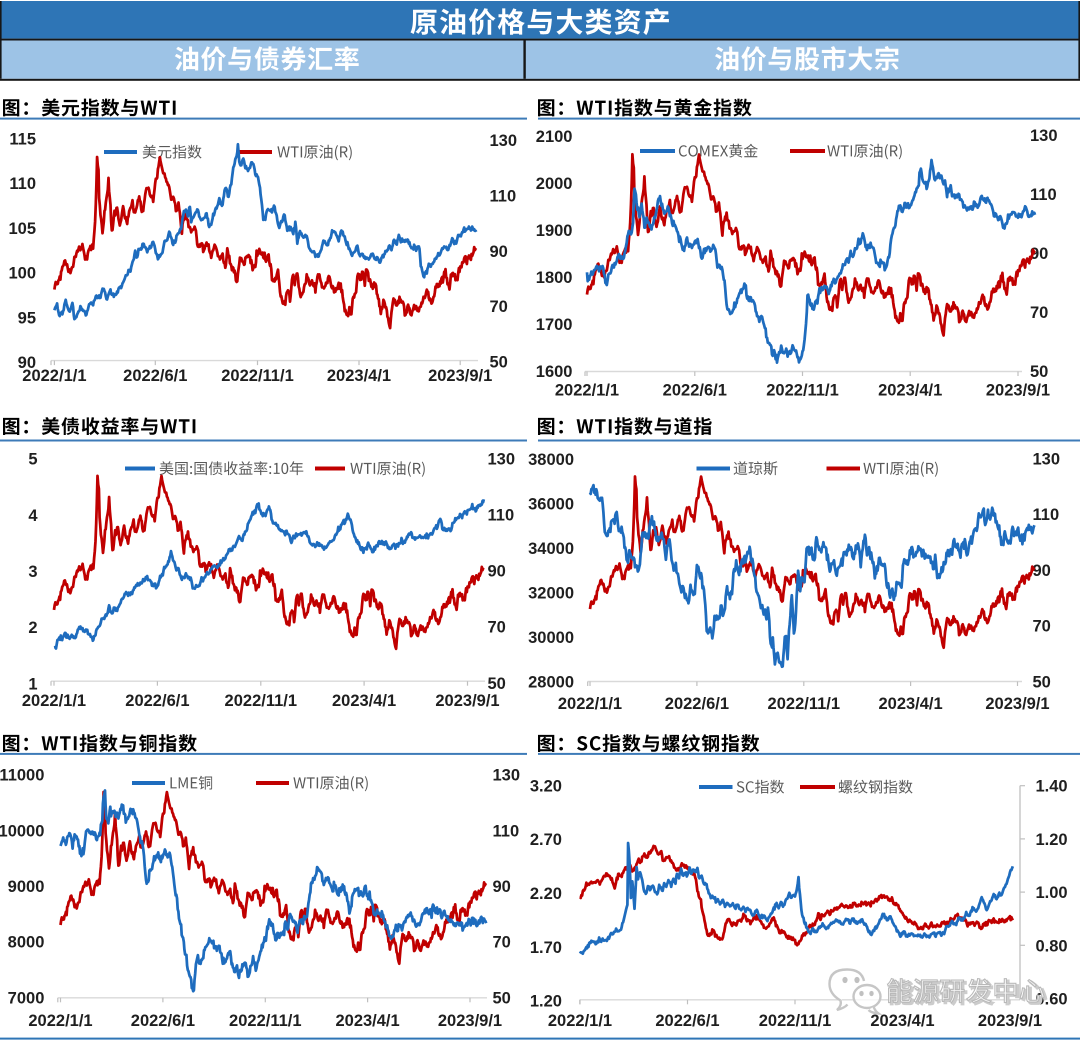  Describe the element at coordinates (554, 372) in the screenshot. I see `svg-text: 1600` at that location.